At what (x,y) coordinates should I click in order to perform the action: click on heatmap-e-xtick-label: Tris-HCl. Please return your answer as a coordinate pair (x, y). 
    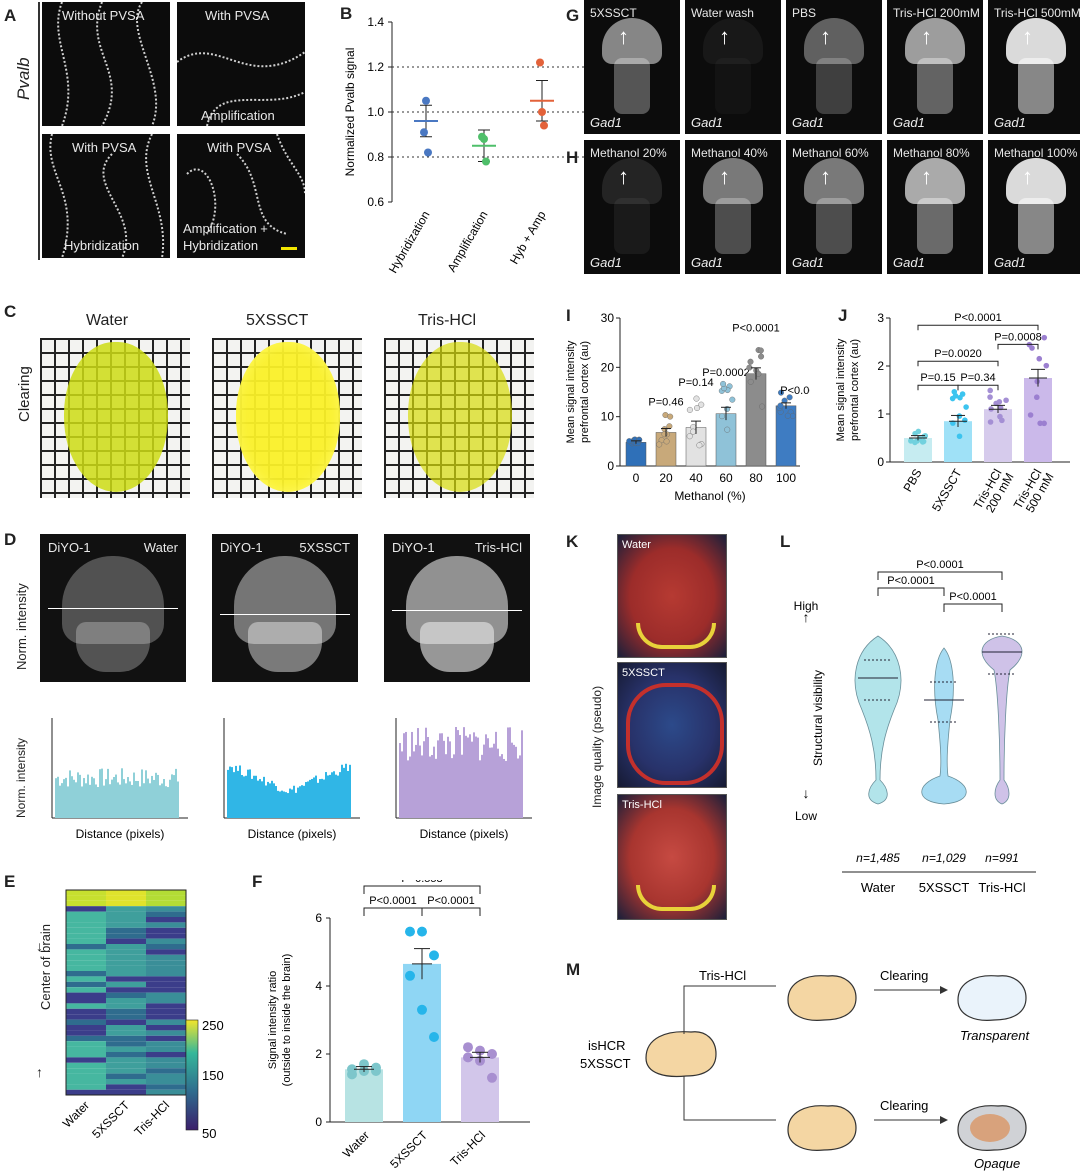
    Looking at the image, I should click on (151, 1118).